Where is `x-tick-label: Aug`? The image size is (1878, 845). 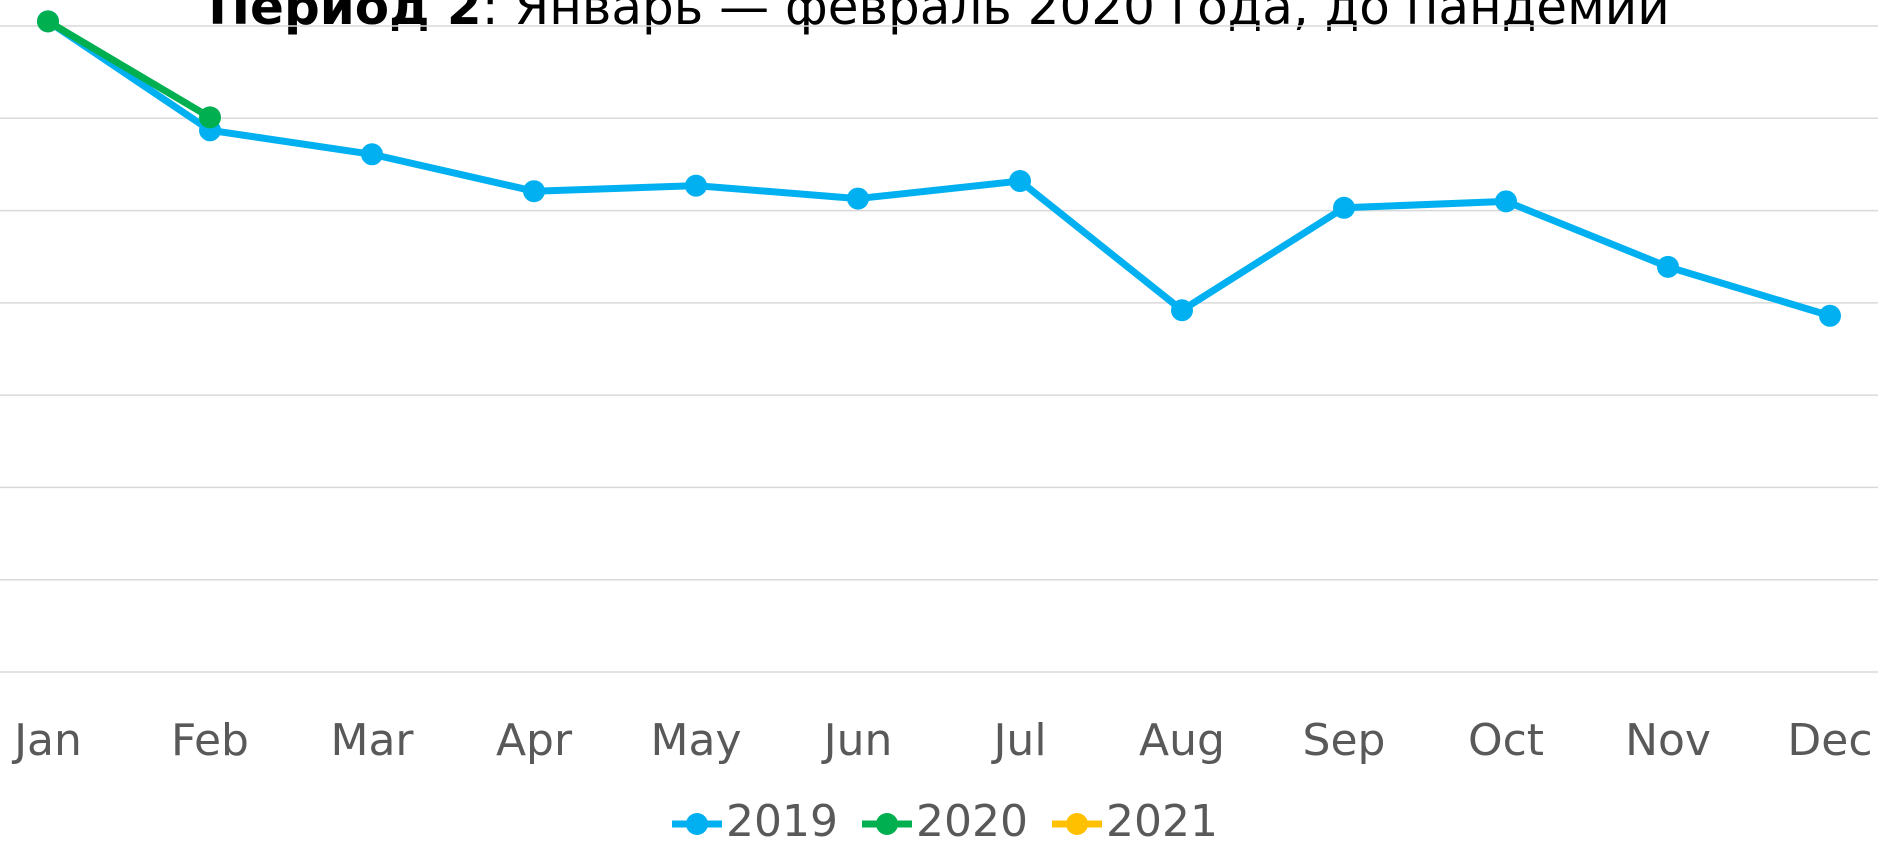
x-tick-label: Aug is located at coordinates (1182, 740).